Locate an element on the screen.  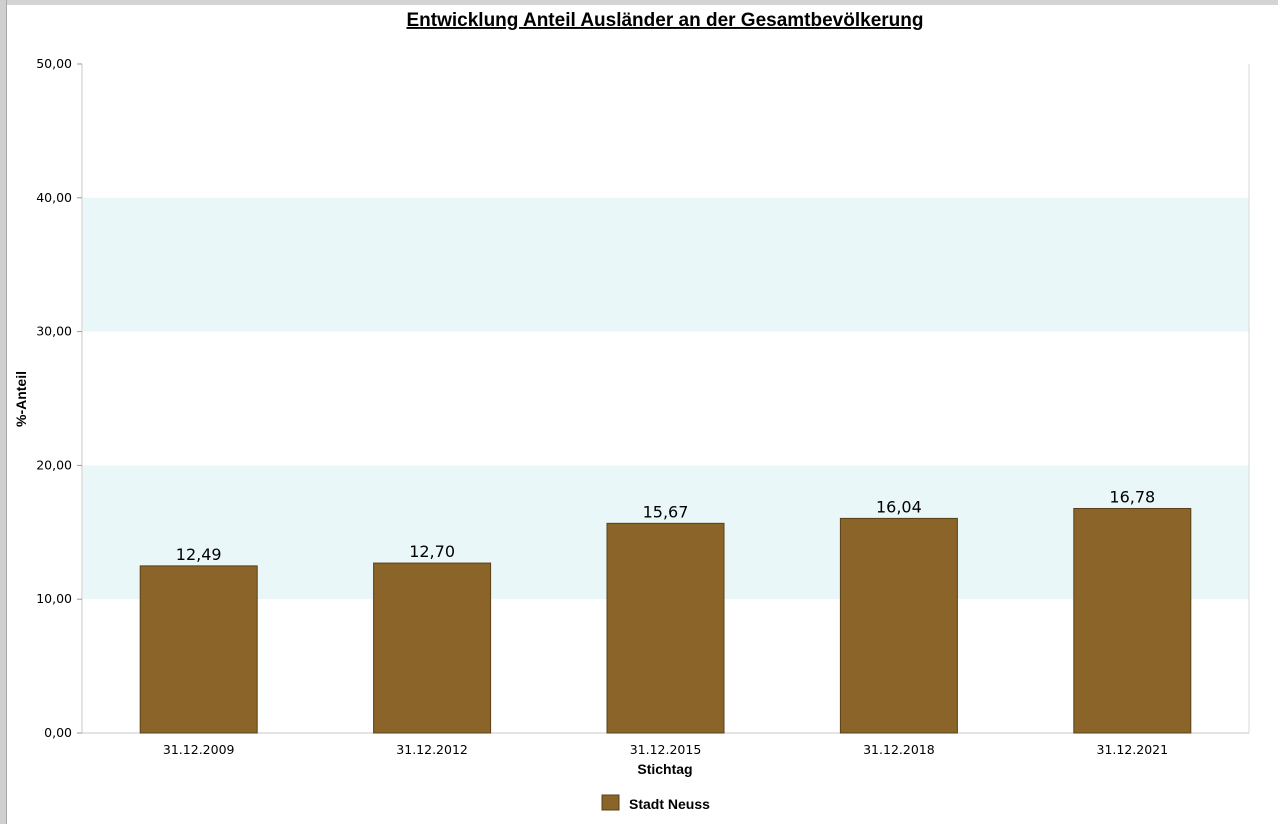
legend: Stadt Neuss is located at coordinates (655, 803).